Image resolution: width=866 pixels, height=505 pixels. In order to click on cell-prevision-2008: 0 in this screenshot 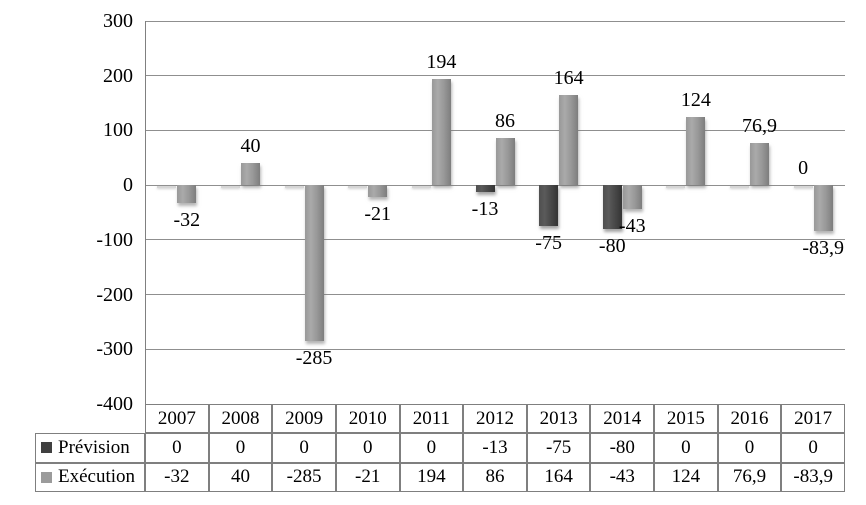, I will do `click(240, 448)`.